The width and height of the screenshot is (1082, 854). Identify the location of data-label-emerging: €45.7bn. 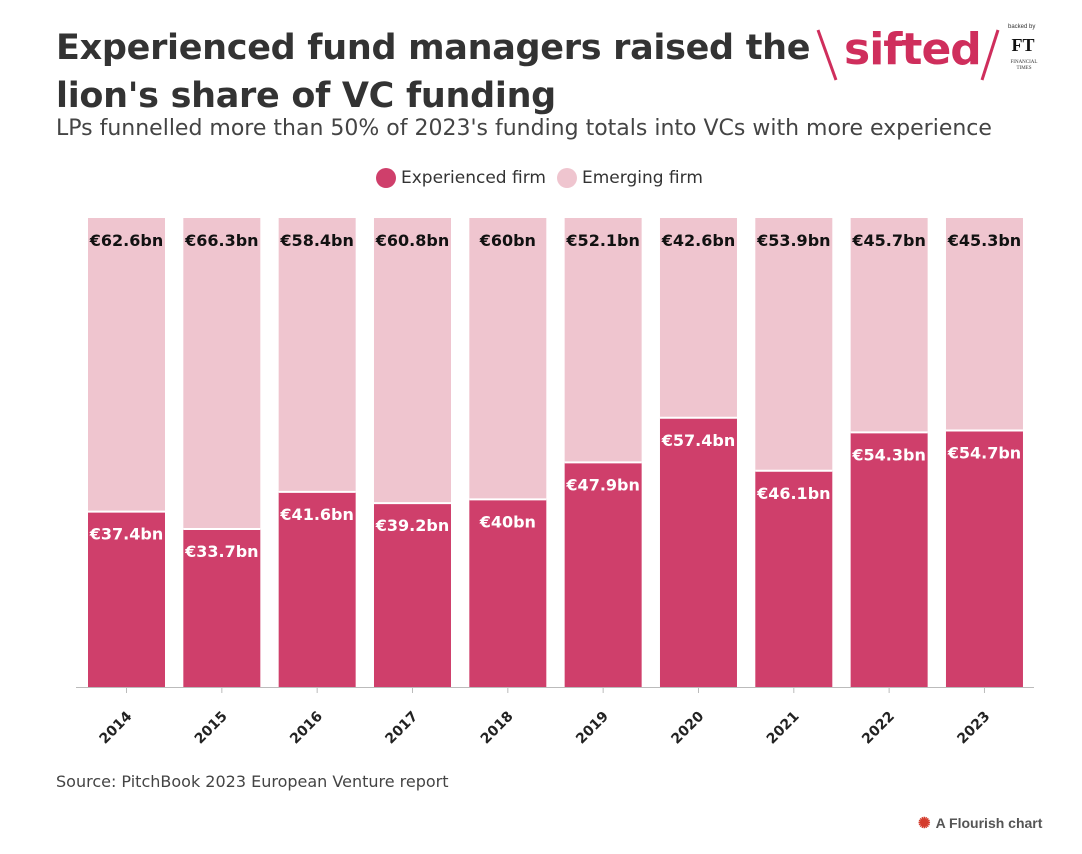
(888, 240).